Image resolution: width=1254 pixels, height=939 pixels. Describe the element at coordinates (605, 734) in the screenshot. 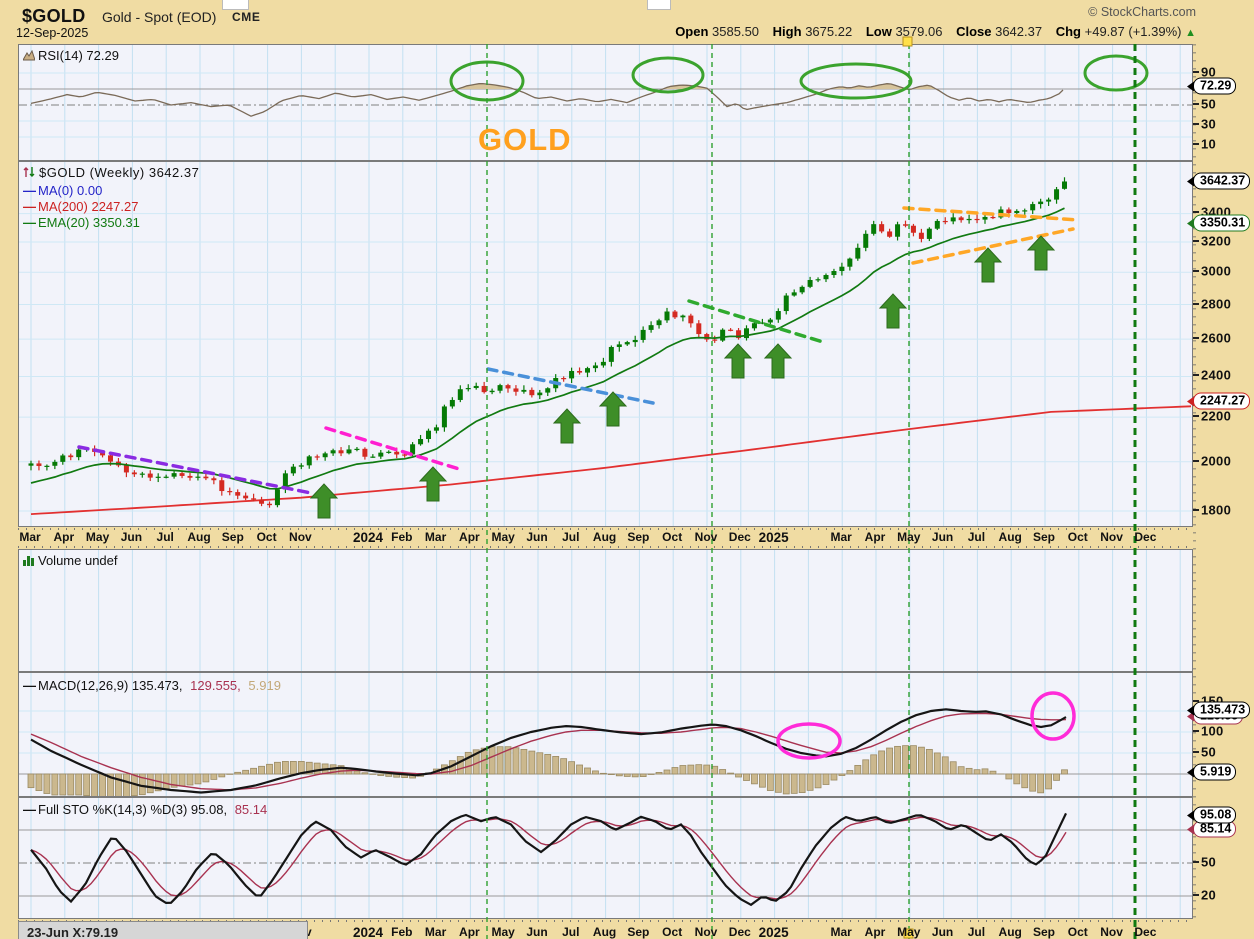

I see `macd-panel` at that location.